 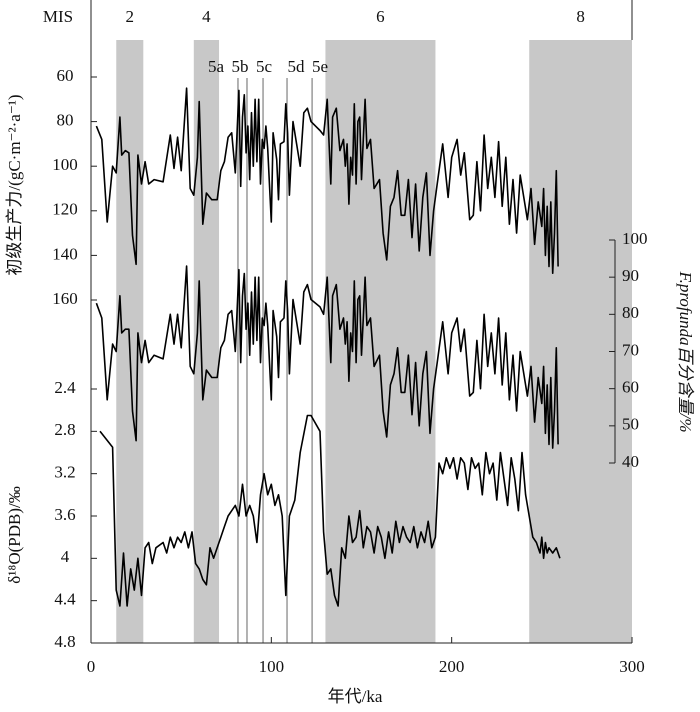 What do you see at coordinates (130, 16) in the screenshot?
I see `mis-stage-label: 2` at bounding box center [130, 16].